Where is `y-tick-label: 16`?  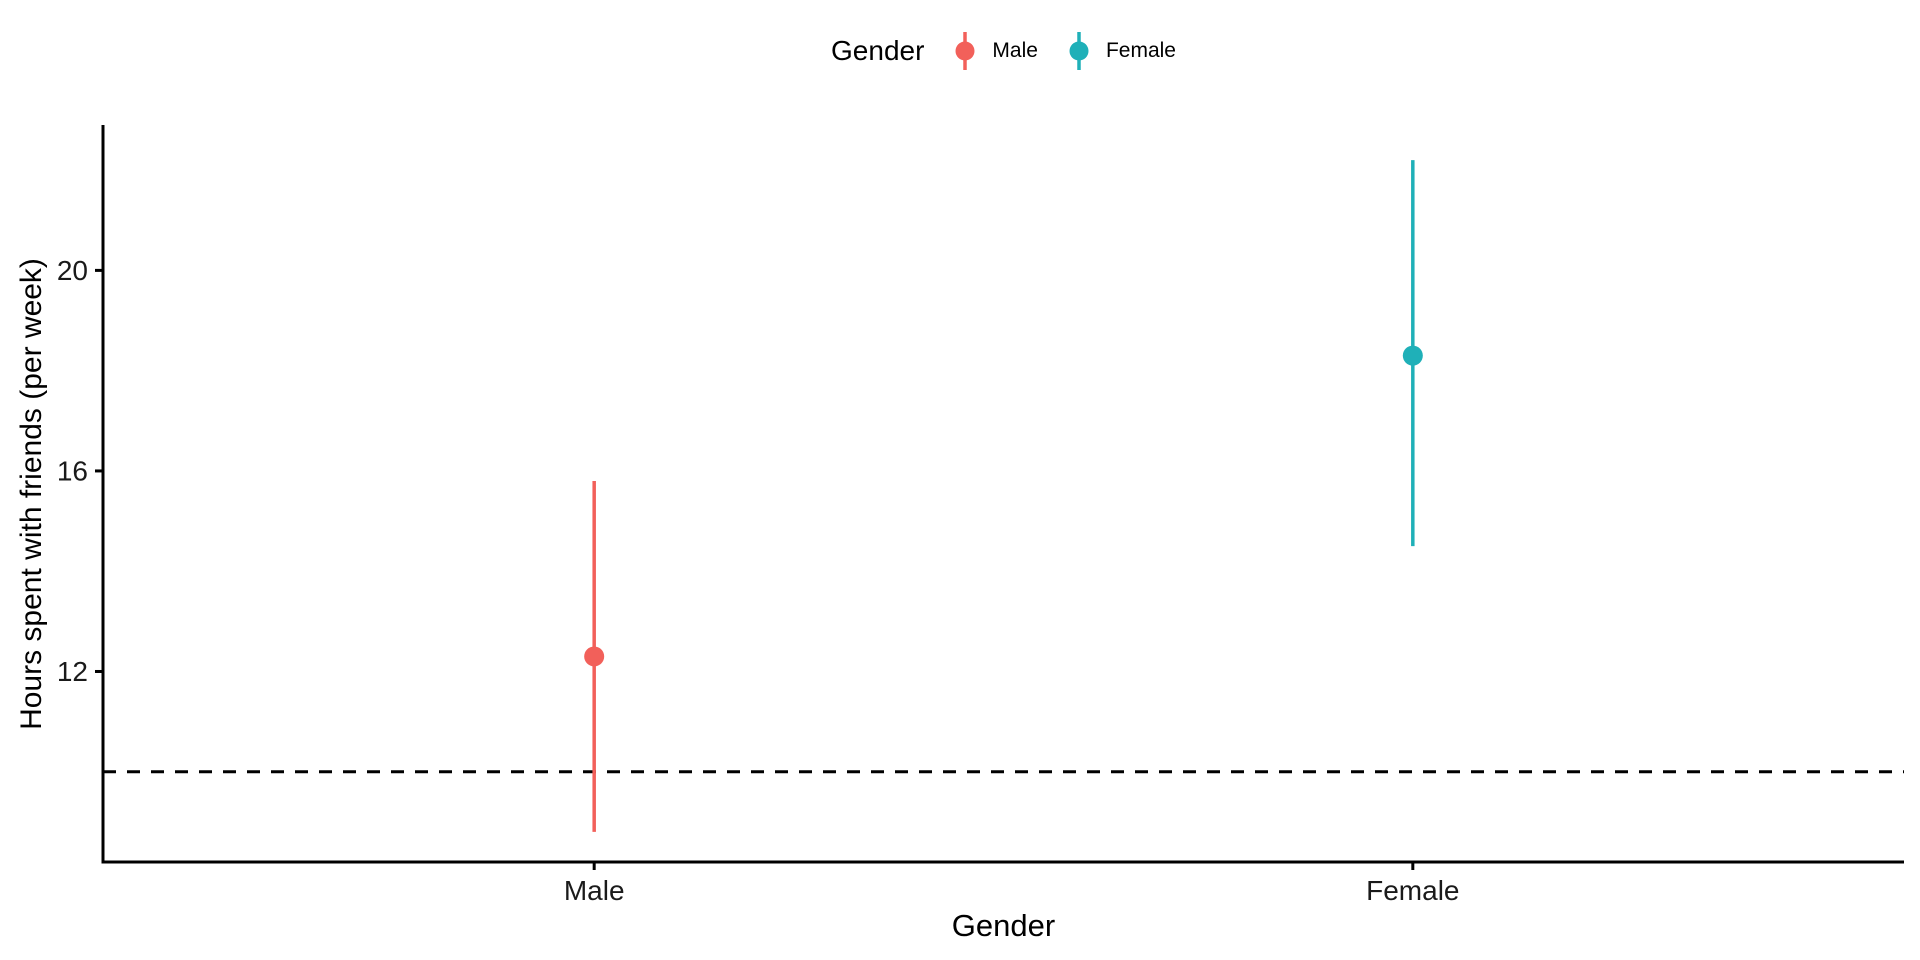
y-tick-label: 16 is located at coordinates (72, 470).